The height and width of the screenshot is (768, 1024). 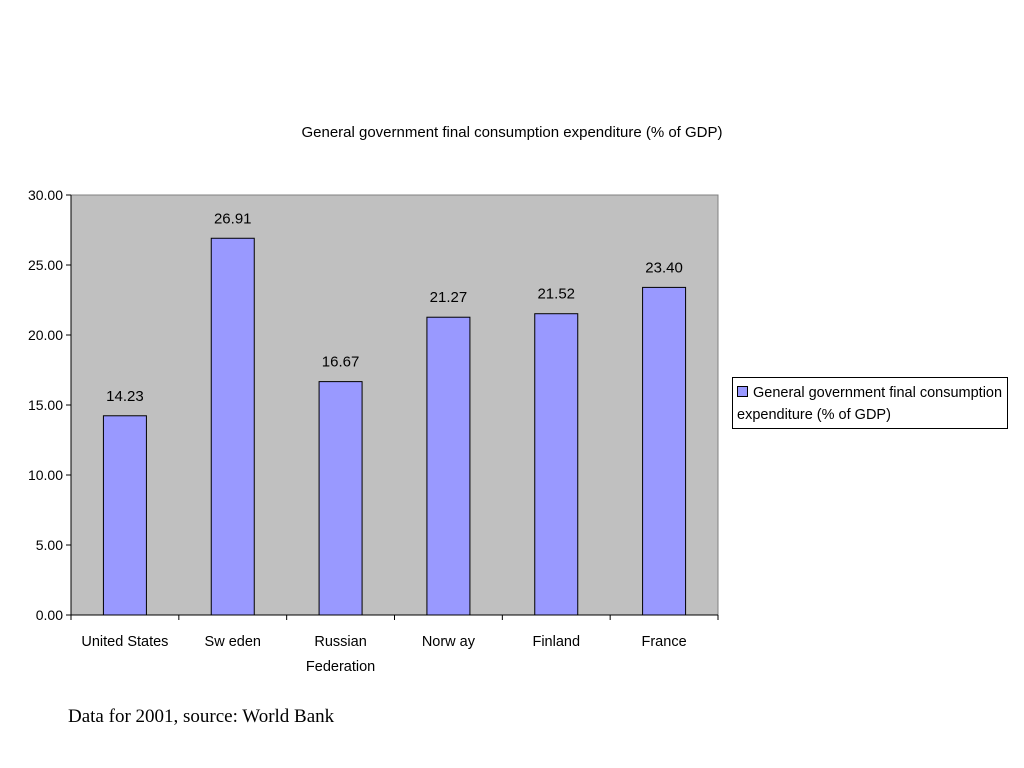 I want to click on x-tick-label: Norw ay, so click(x=449, y=642).